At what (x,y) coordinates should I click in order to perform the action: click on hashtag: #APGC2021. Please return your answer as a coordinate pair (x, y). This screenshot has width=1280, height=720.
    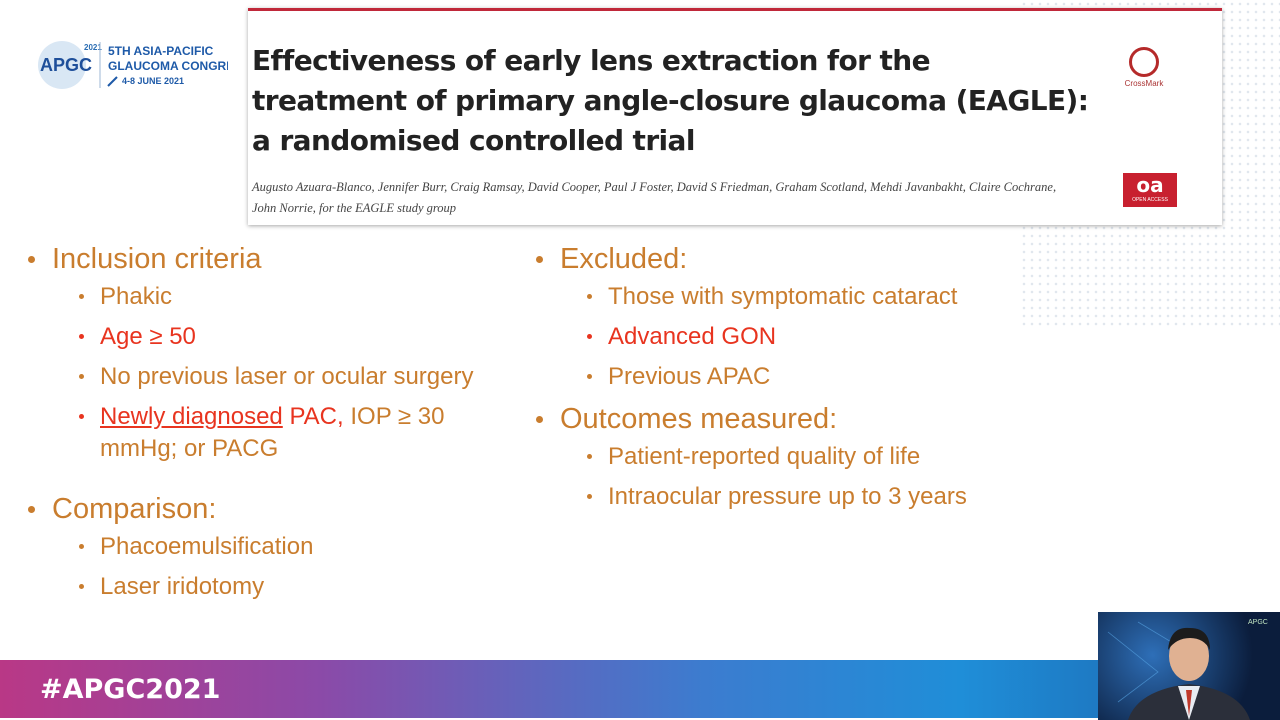
    Looking at the image, I should click on (130, 689).